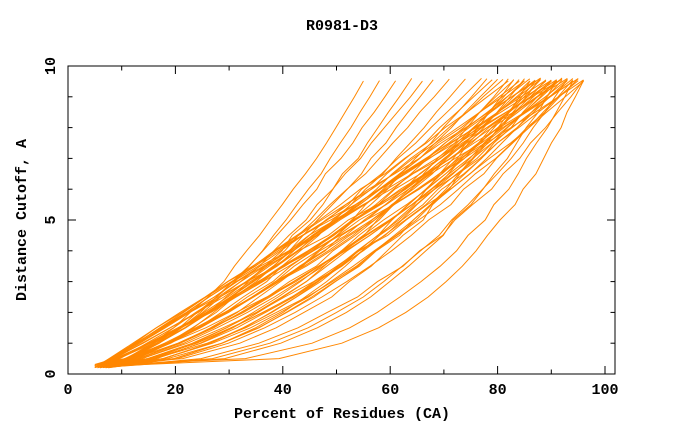 This screenshot has height=440, width=680. I want to click on y-axis-label: Distance Cutoff, A, so click(22, 220).